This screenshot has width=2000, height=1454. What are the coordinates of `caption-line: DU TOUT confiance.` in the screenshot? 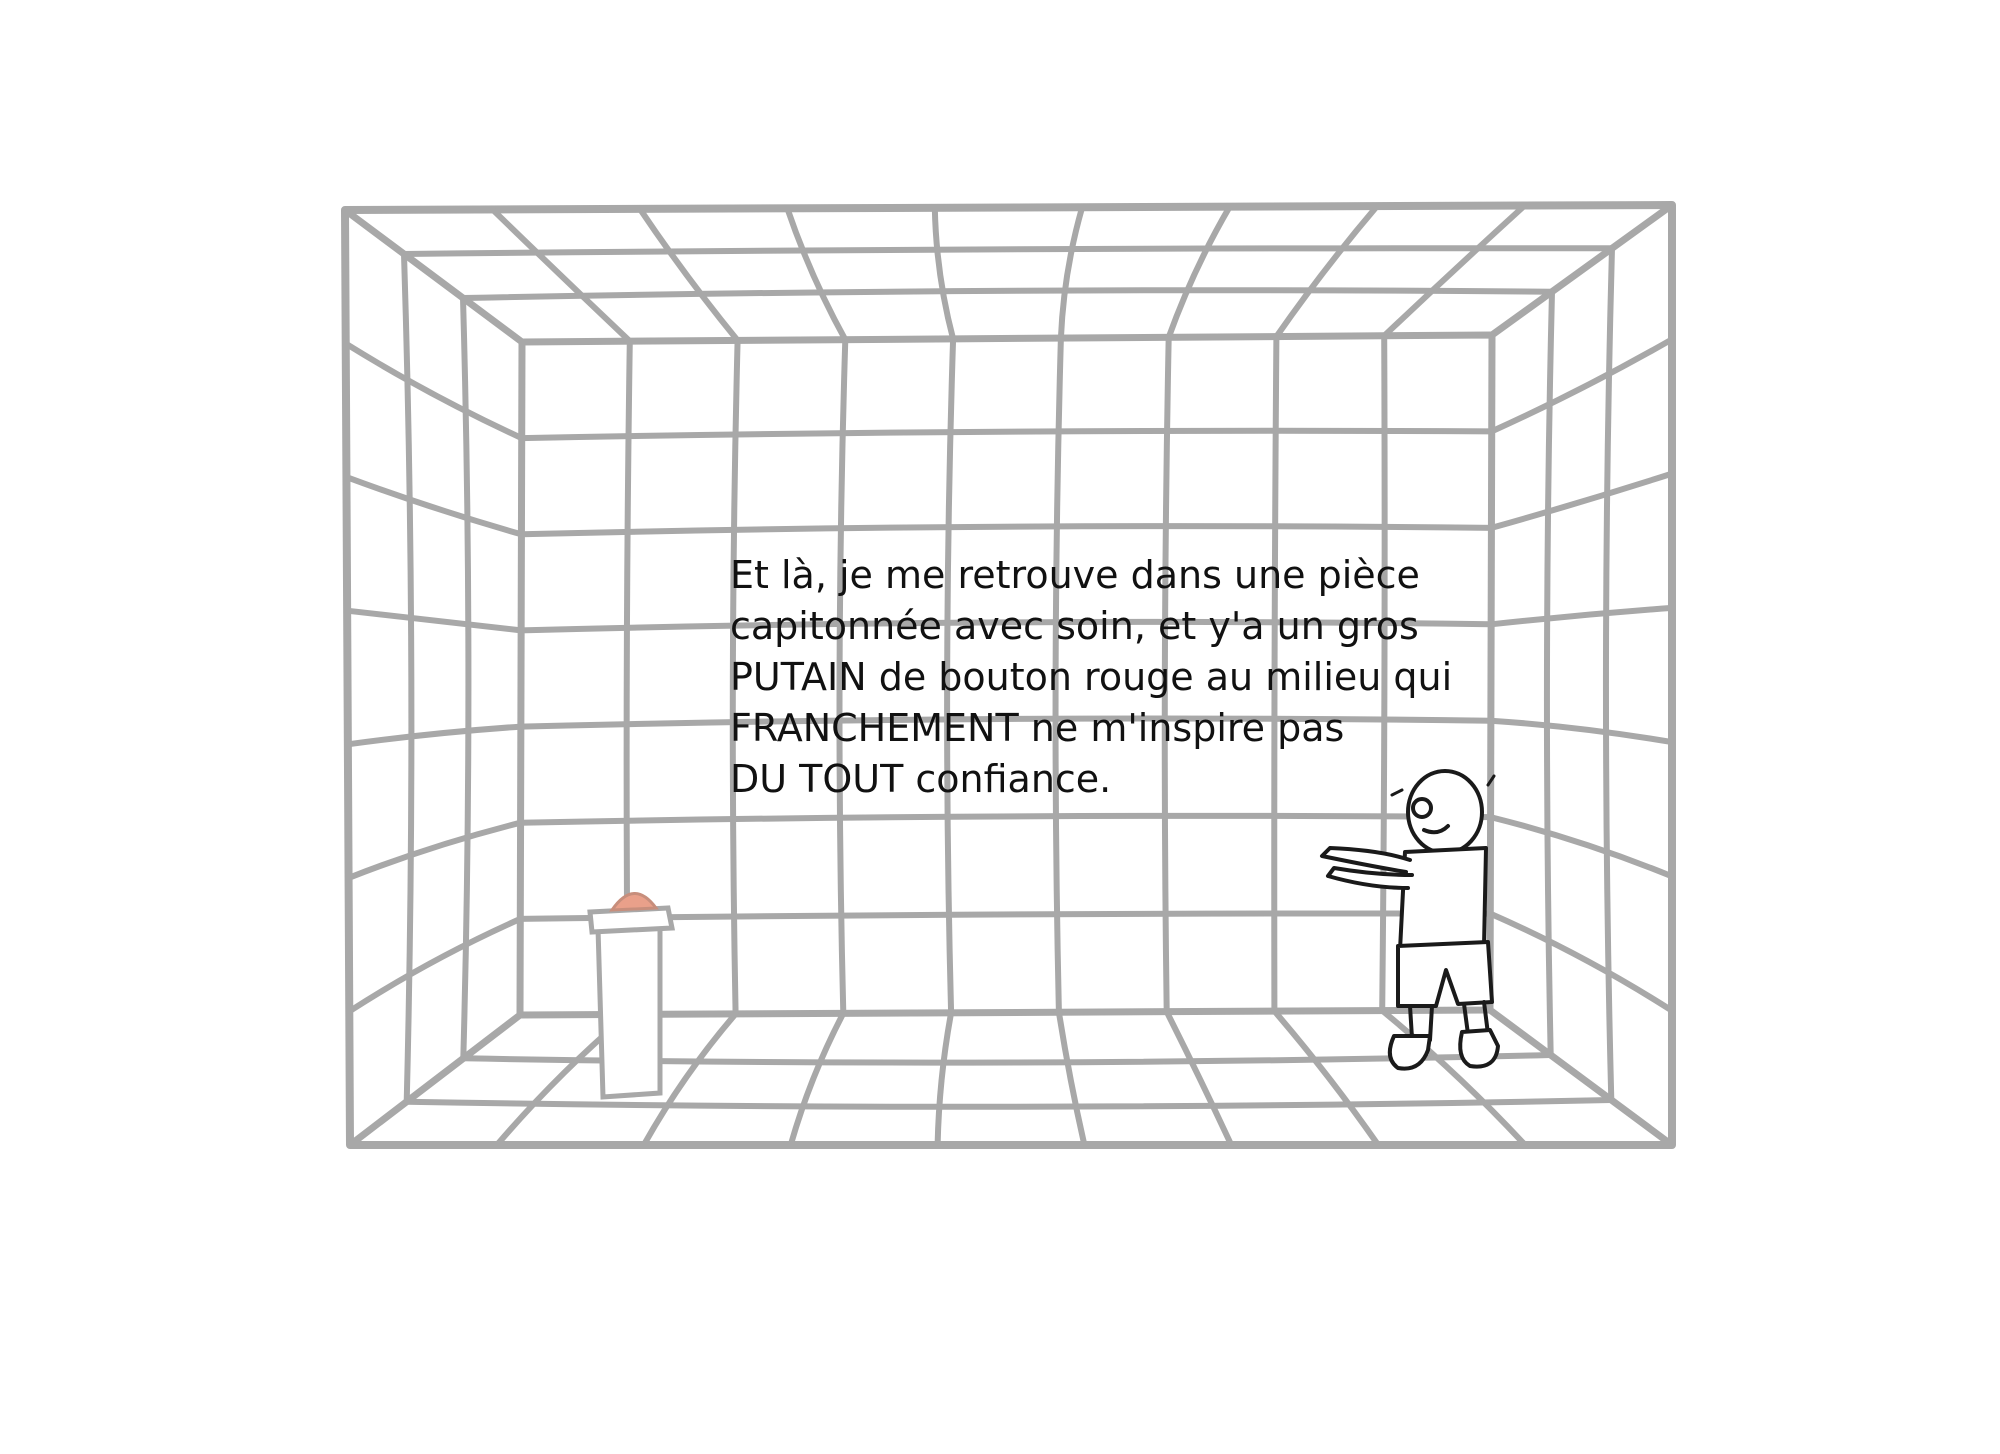 It's located at (921, 779).